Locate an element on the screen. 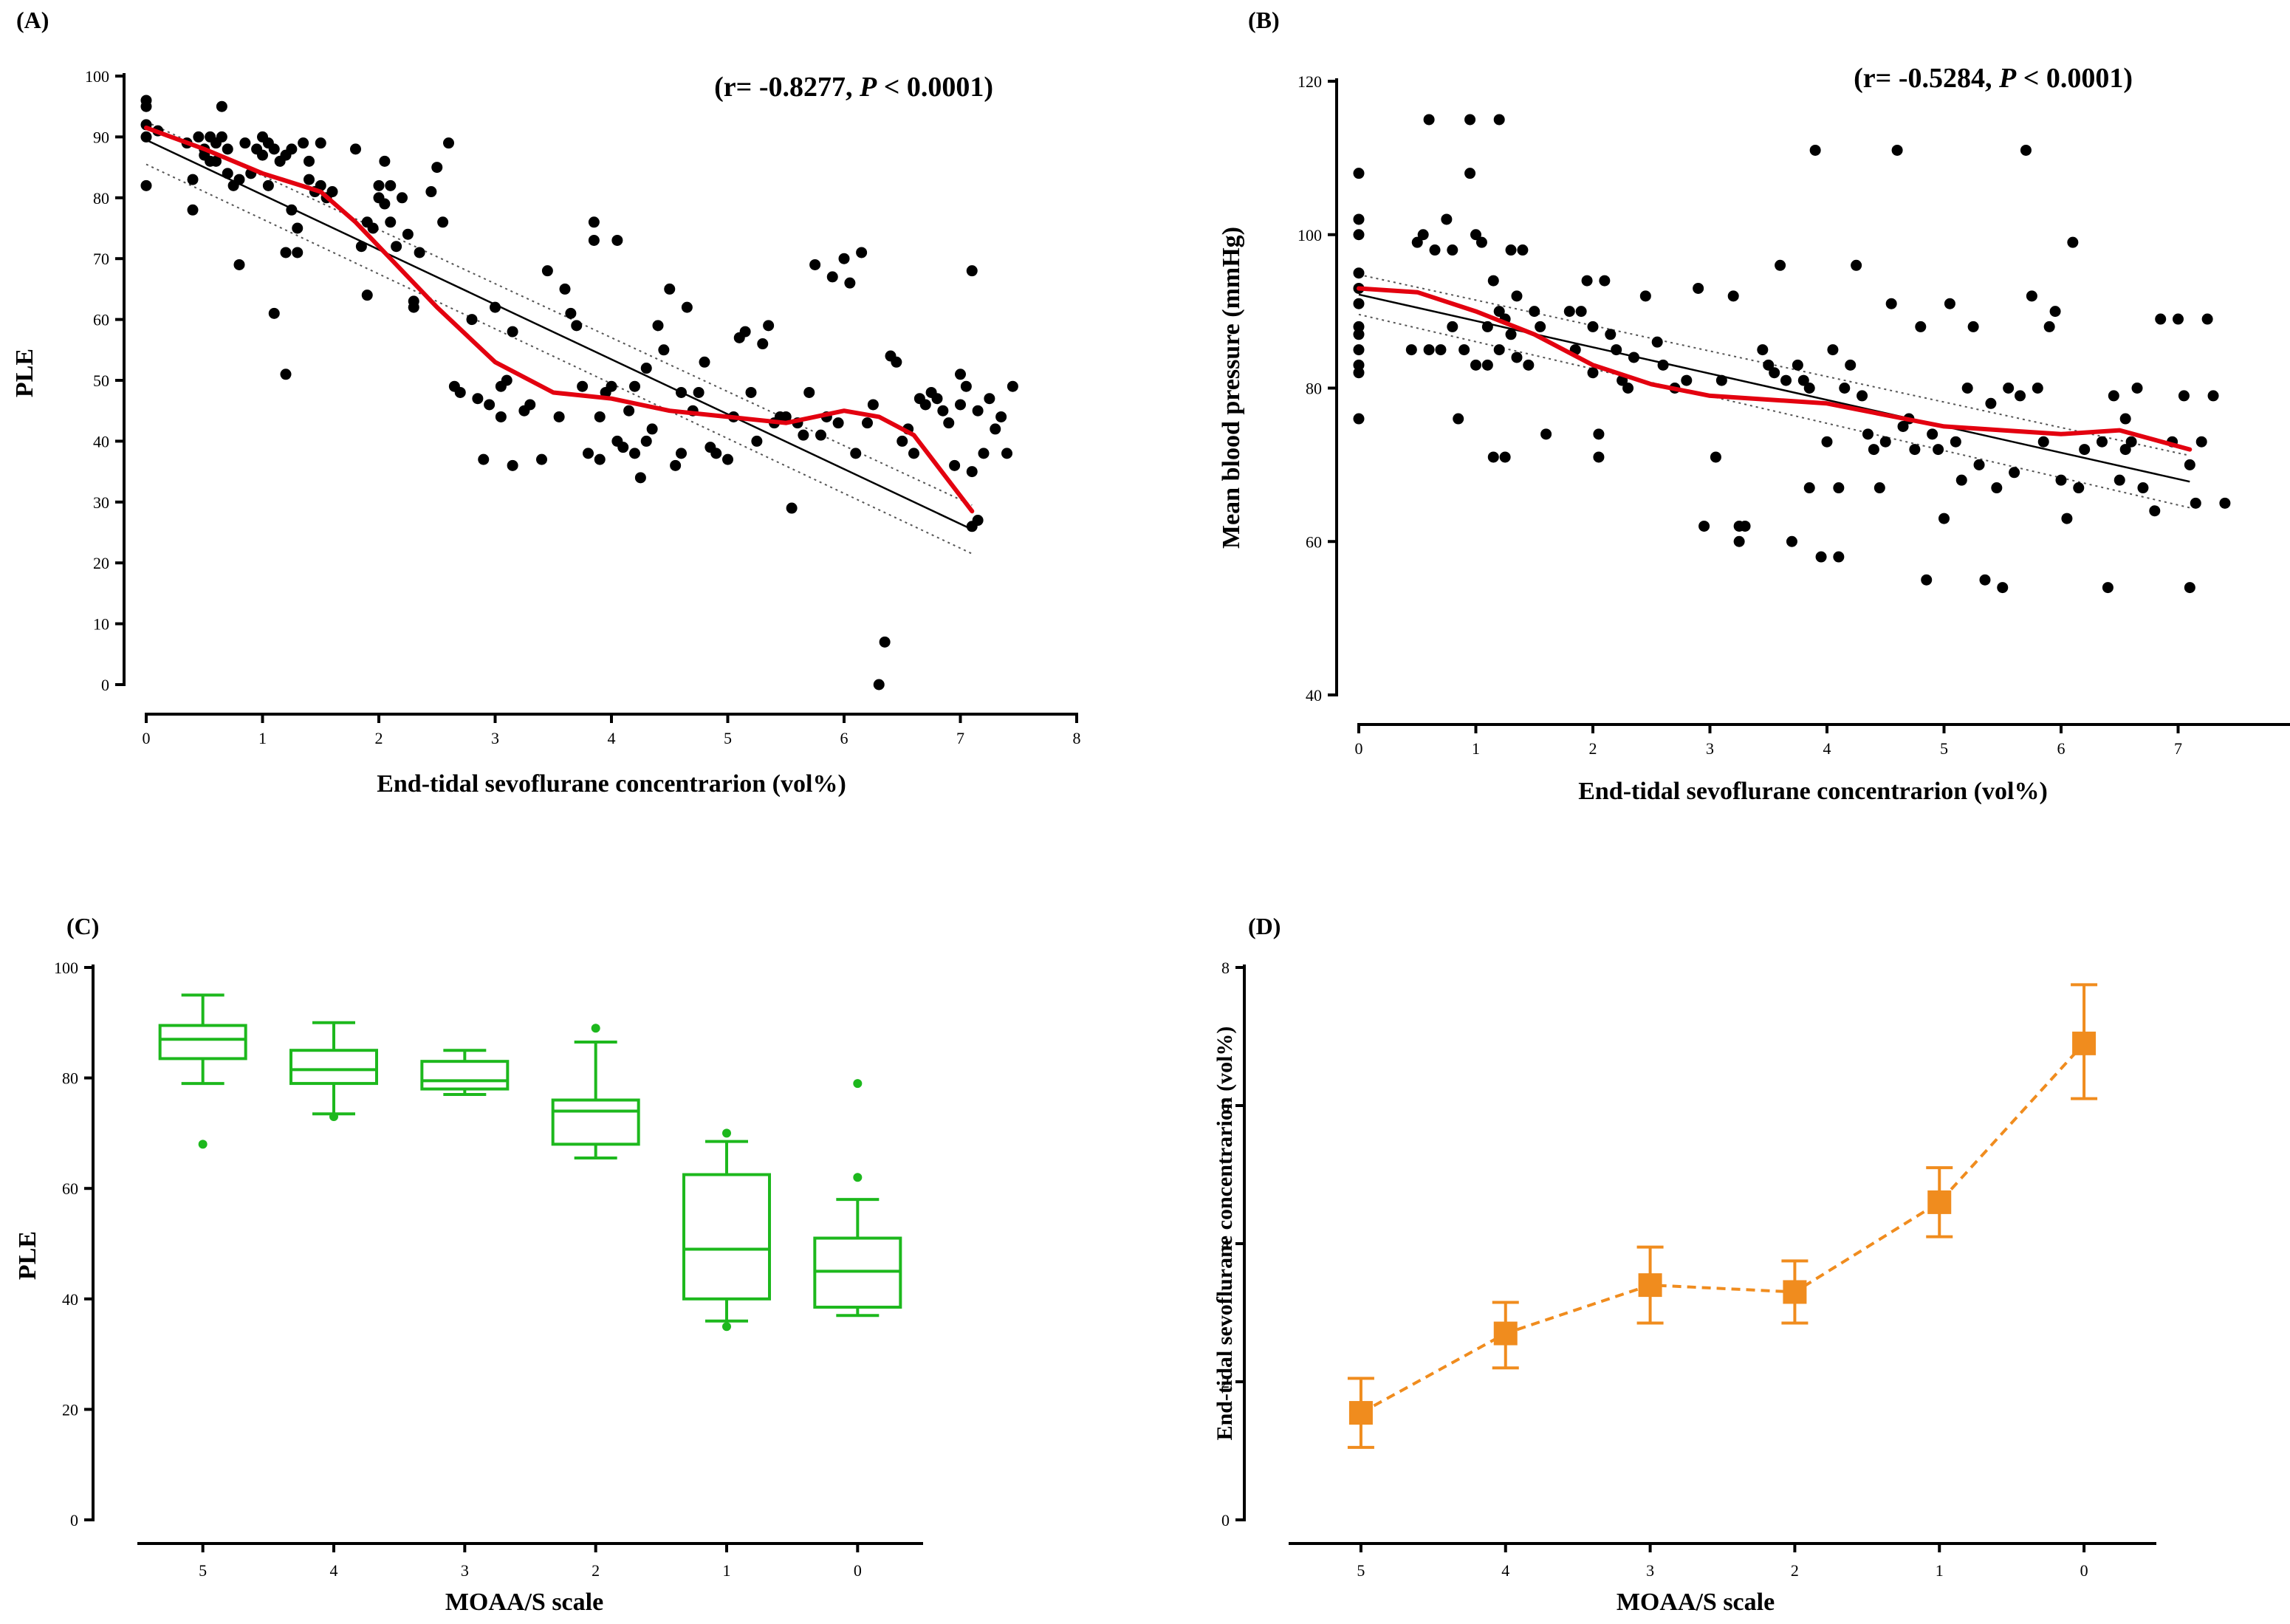 This screenshot has width=2290, height=1624. x-tick-label: 7 is located at coordinates (960, 738).